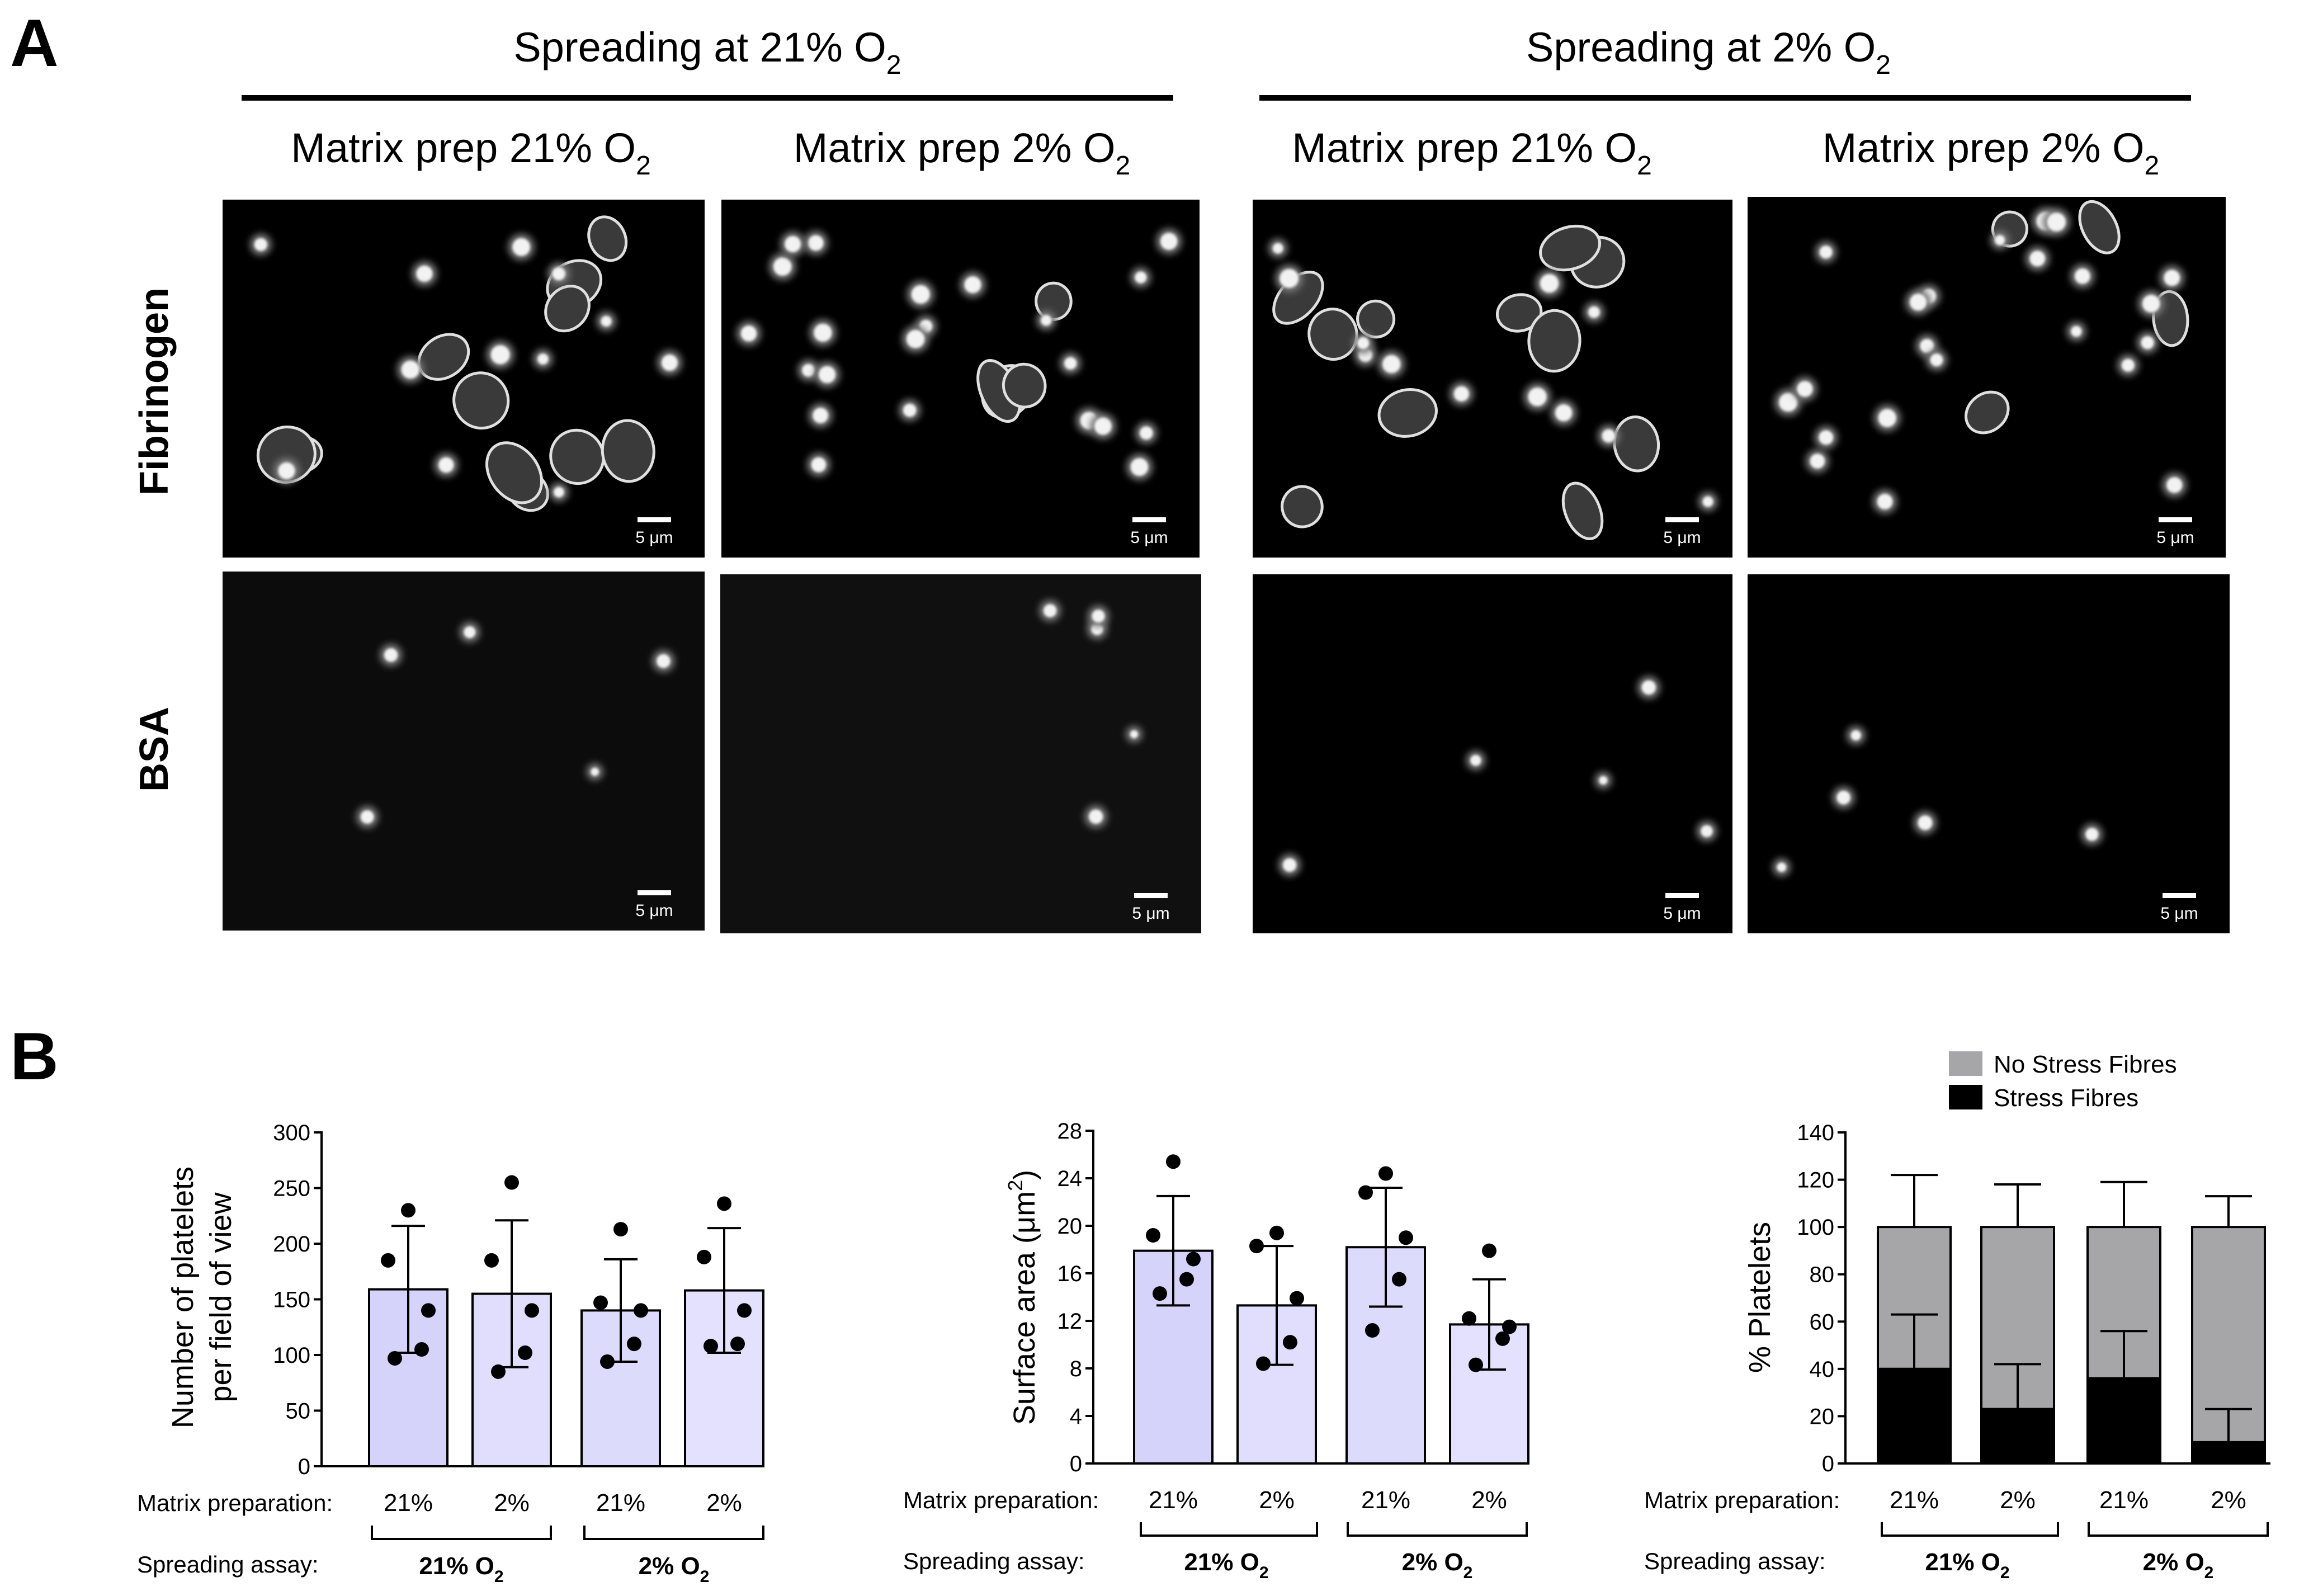 This screenshot has width=2304, height=1596. What do you see at coordinates (620, 1503) in the screenshot?
I see `chart1-cat-3: 21%` at bounding box center [620, 1503].